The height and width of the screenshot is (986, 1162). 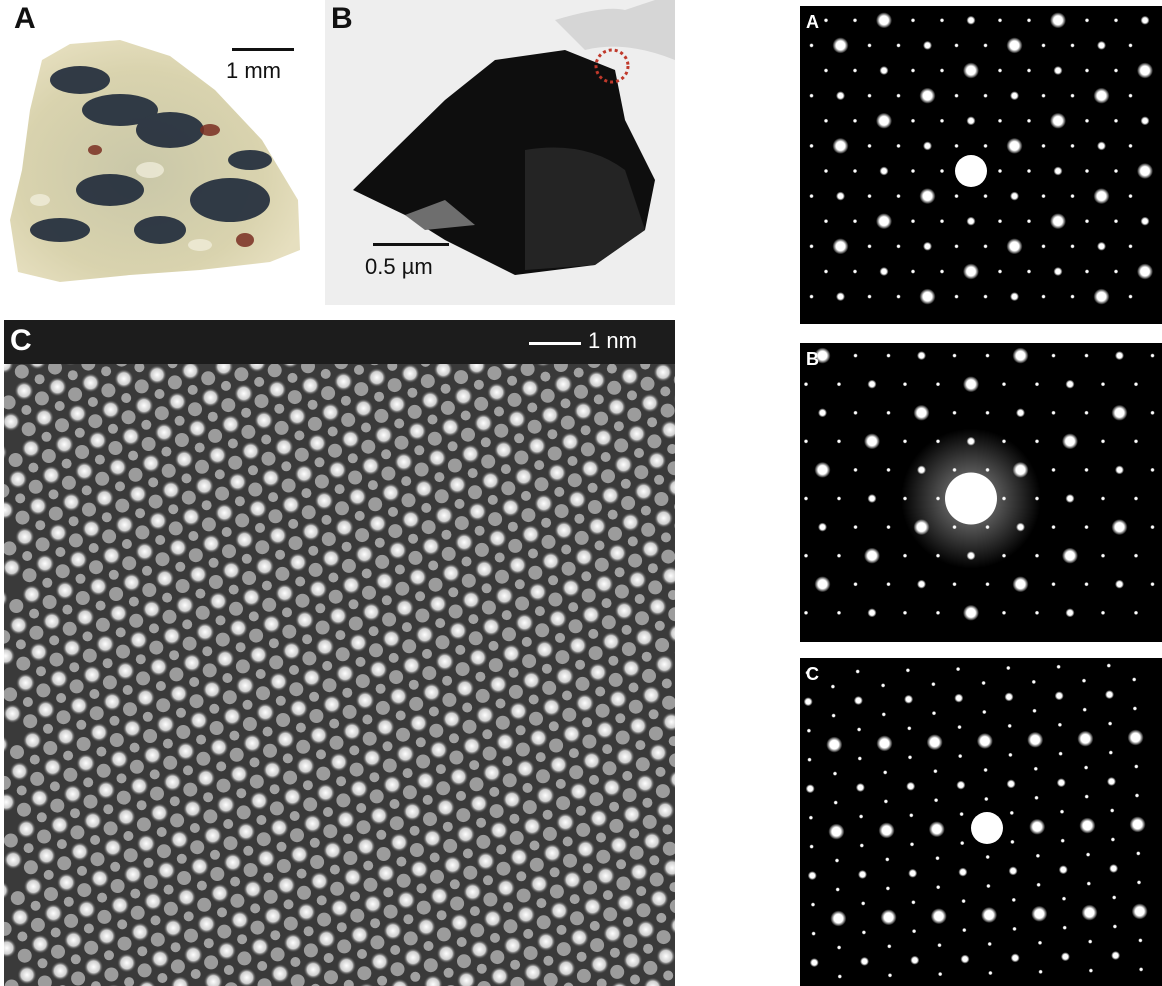 I want to click on diffraction-panel-c: C, so click(x=981, y=822).